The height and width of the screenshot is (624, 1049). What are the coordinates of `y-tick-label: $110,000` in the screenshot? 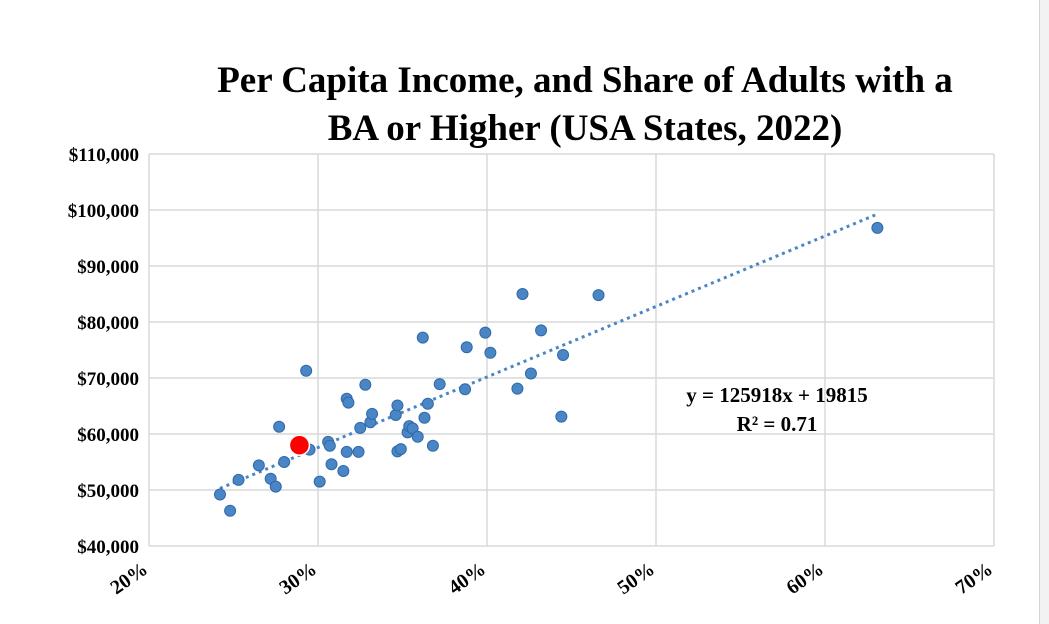 It's located at (104, 155).